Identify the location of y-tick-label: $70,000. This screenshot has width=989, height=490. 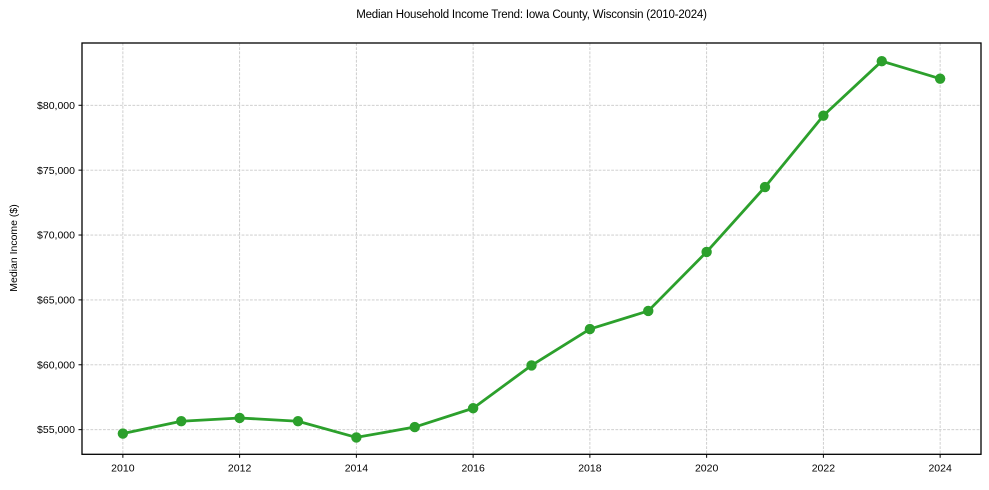
(56, 236).